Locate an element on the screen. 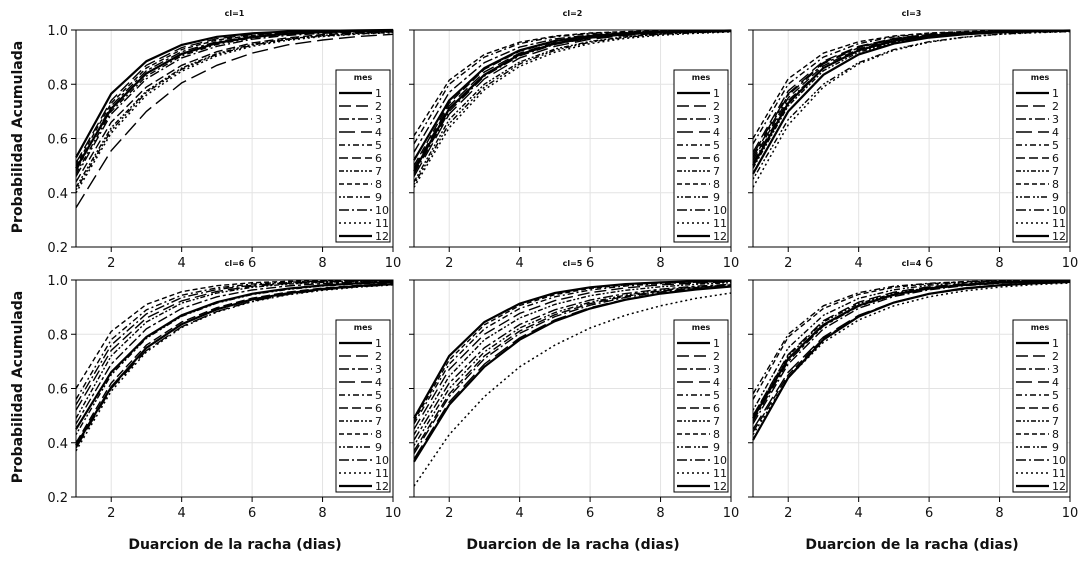 Image resolution: width=1085 pixels, height=561 pixels. x-axis-title-col-2: Duarcion de la racha (dias) is located at coordinates (572, 545).